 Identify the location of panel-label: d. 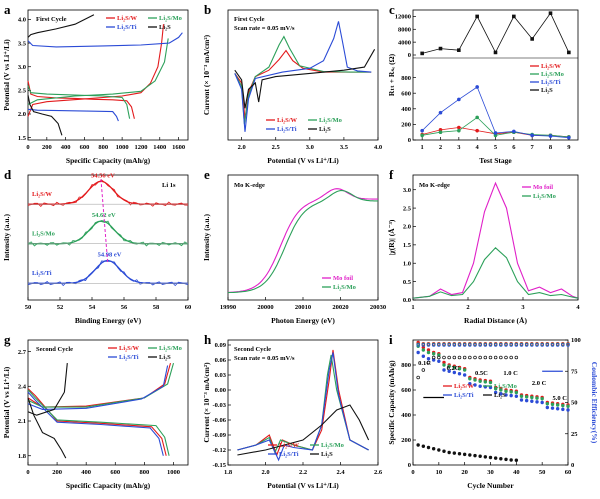
(8, 174).